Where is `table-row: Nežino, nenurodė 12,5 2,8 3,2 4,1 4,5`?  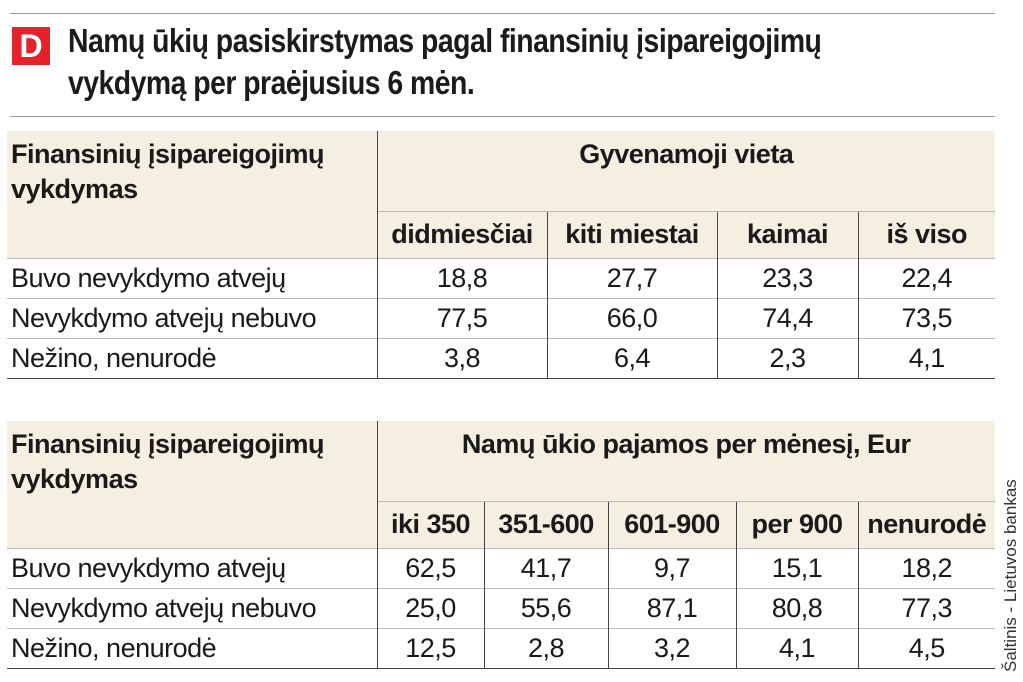 table-row: Nežino, nenurodė 12,5 2,8 3,2 4,1 4,5 is located at coordinates (501, 648).